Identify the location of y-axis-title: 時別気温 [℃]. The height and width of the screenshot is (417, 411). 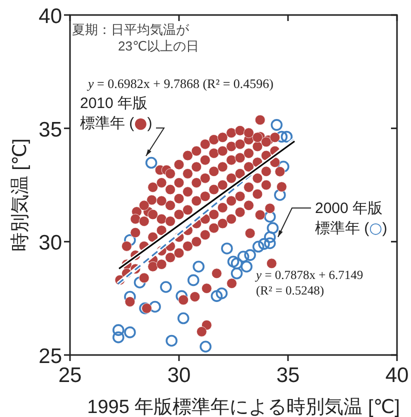
(20, 195).